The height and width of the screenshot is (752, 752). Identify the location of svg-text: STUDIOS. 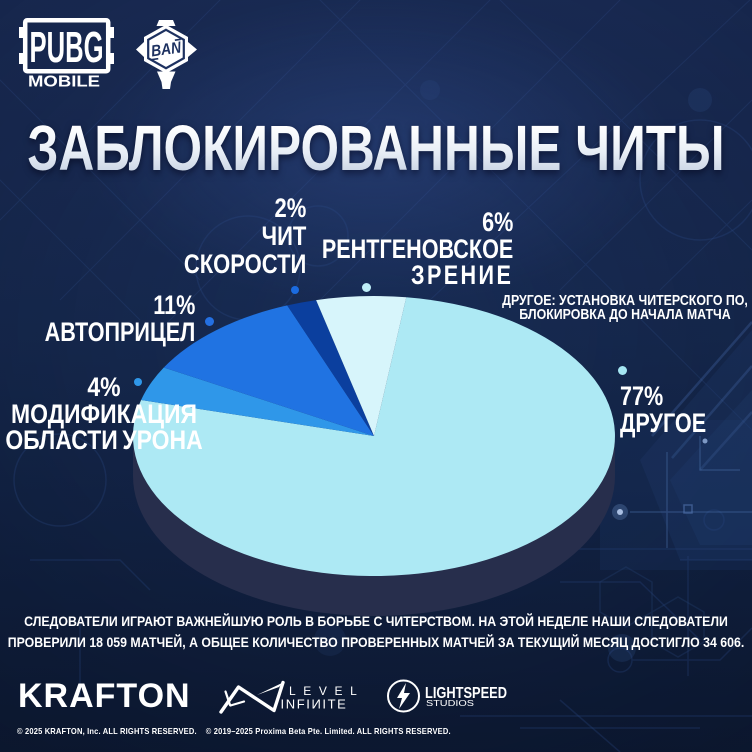
(450, 703).